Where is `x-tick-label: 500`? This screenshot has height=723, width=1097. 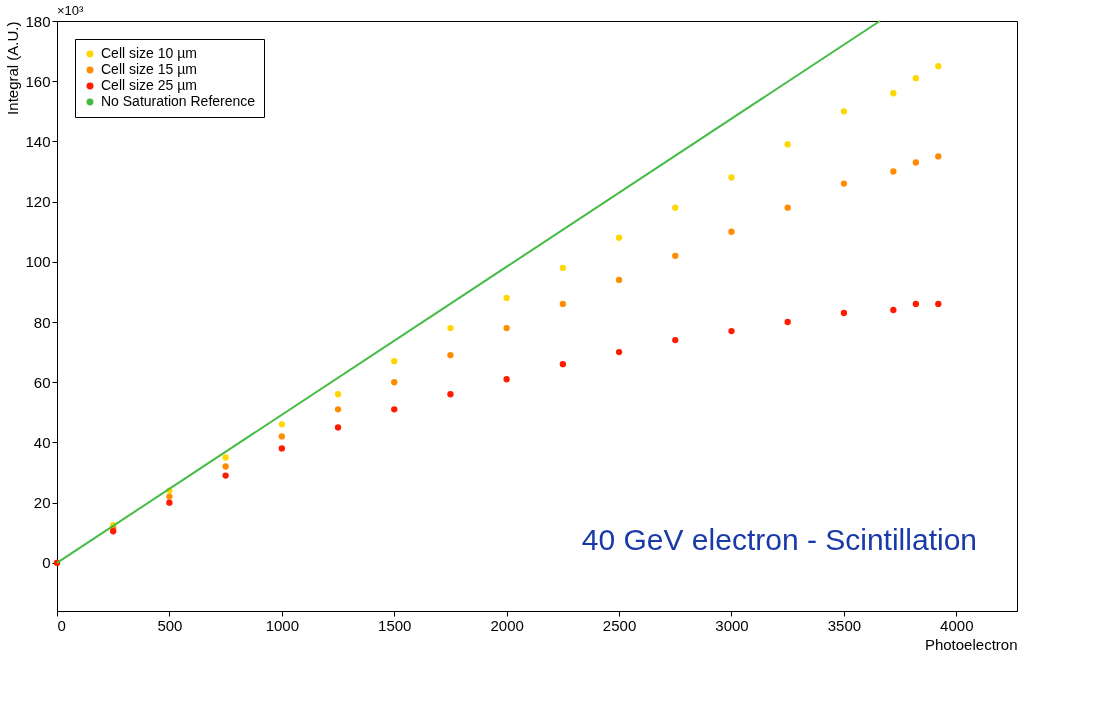
x-tick-label: 500 is located at coordinates (170, 625).